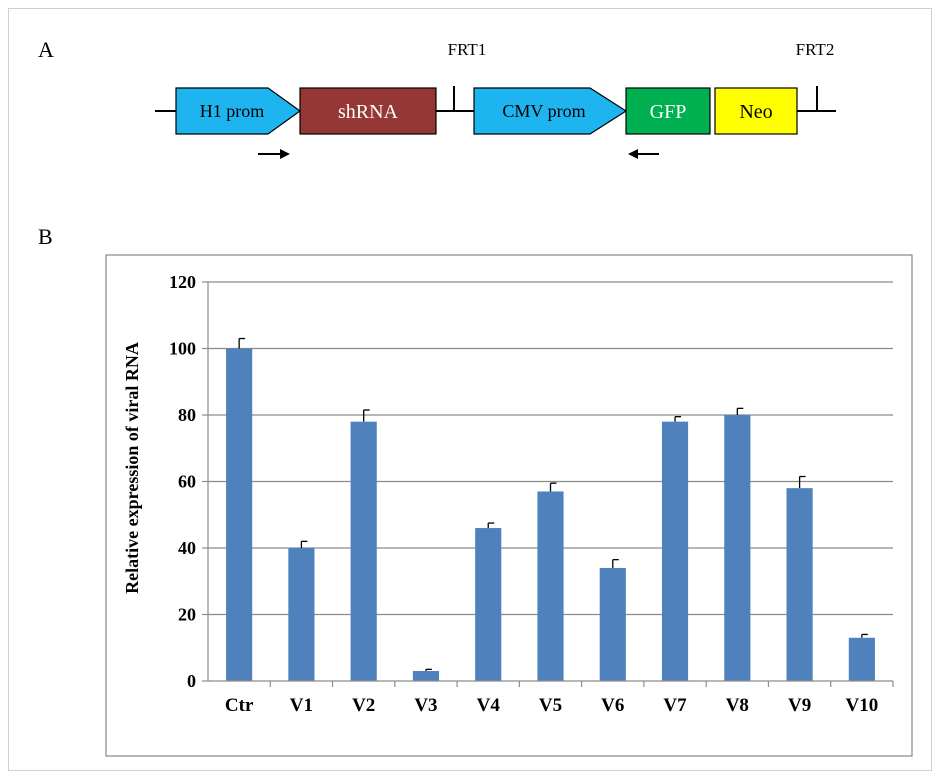 The width and height of the screenshot is (941, 779). I want to click on cmv-promoter-label: CMV prom, so click(543, 111).